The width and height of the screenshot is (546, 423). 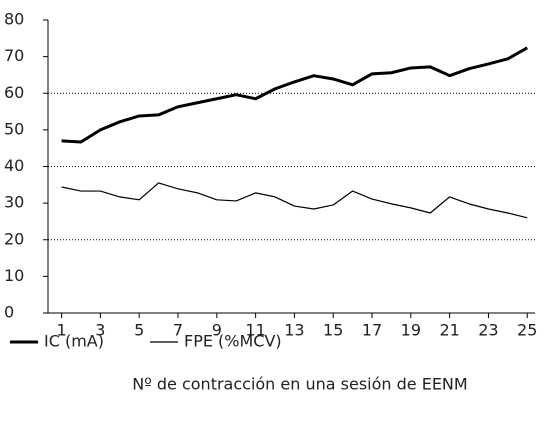 What do you see at coordinates (14, 275) in the screenshot?
I see `y-tick-label: 10` at bounding box center [14, 275].